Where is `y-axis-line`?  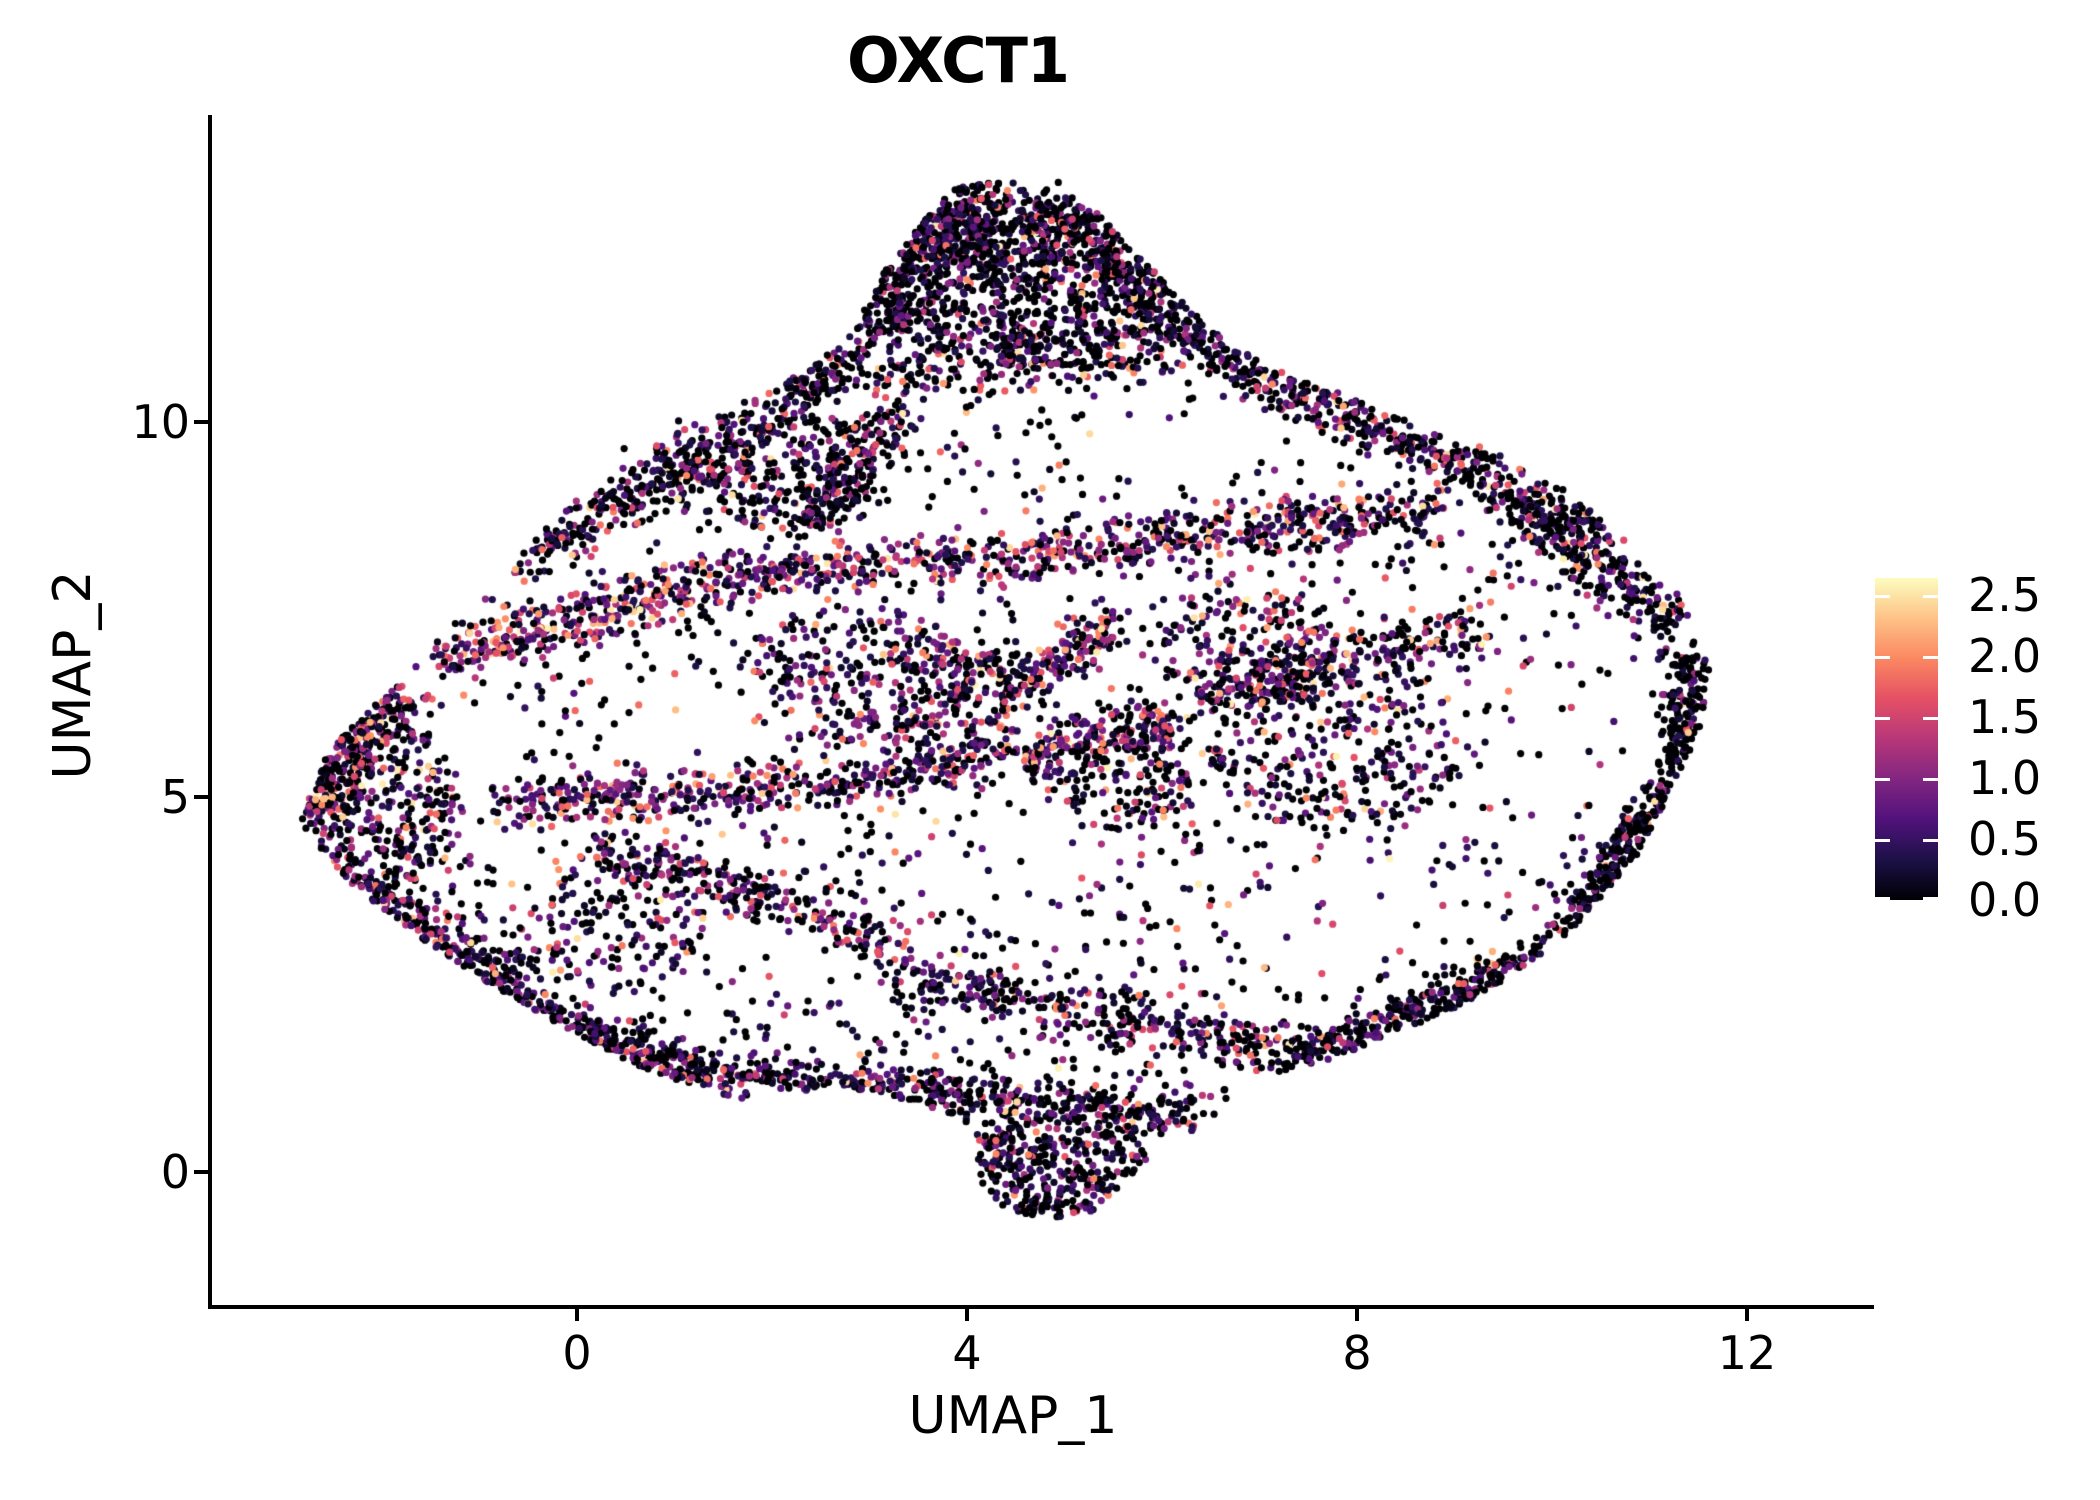 y-axis-line is located at coordinates (210, 712).